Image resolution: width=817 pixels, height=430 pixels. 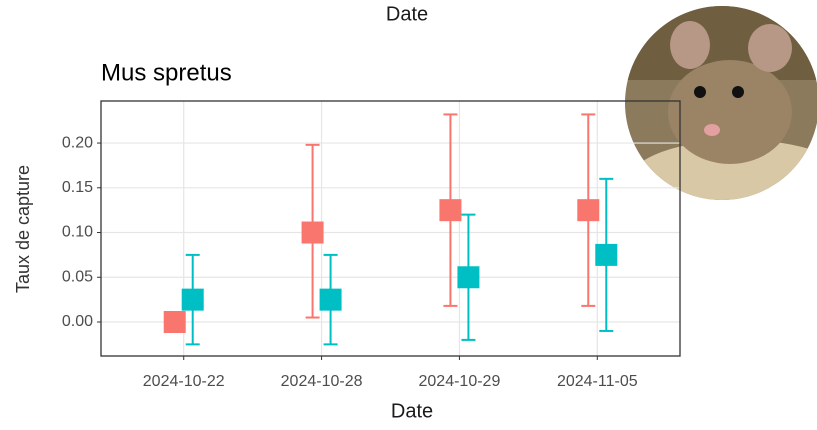 What do you see at coordinates (407, 14) in the screenshot?
I see `header-text: Date` at bounding box center [407, 14].